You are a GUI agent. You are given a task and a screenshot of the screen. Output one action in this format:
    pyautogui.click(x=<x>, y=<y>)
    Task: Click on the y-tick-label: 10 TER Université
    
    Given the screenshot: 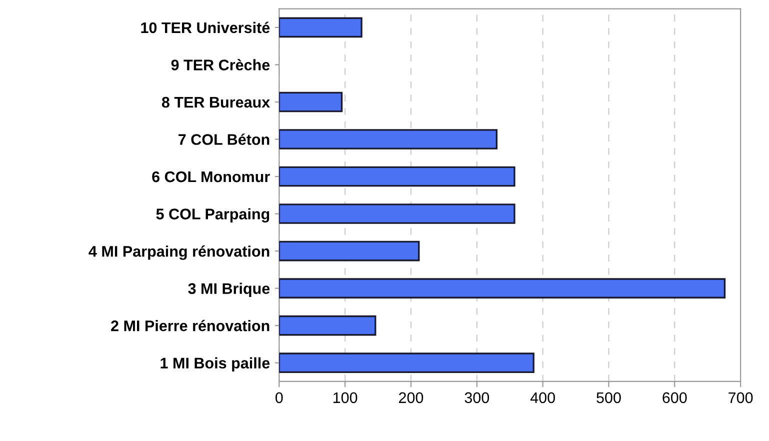 What is the action you would take?
    pyautogui.click(x=205, y=28)
    